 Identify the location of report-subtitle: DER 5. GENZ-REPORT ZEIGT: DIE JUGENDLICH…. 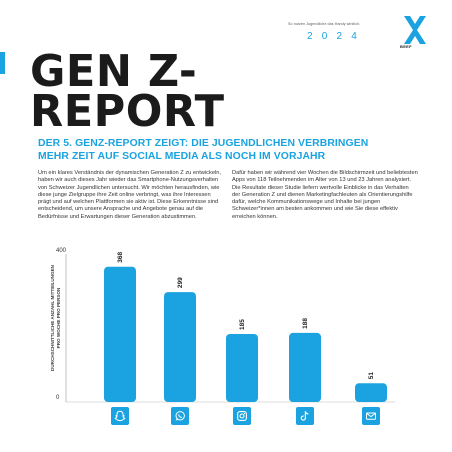
(233, 150).